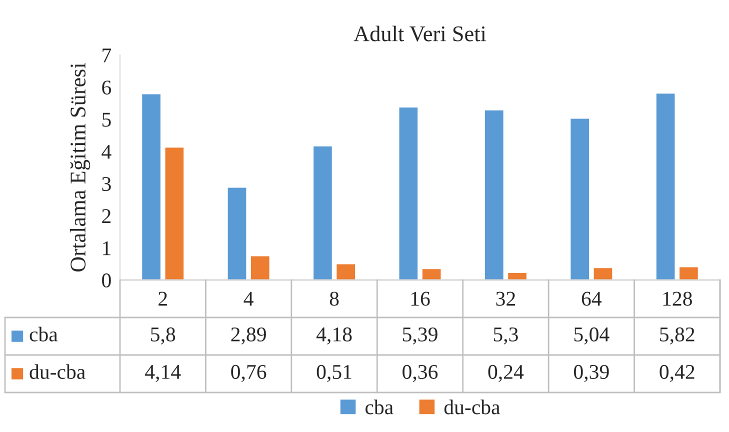 The height and width of the screenshot is (432, 729). I want to click on legend-label: du-cba, so click(58, 371).